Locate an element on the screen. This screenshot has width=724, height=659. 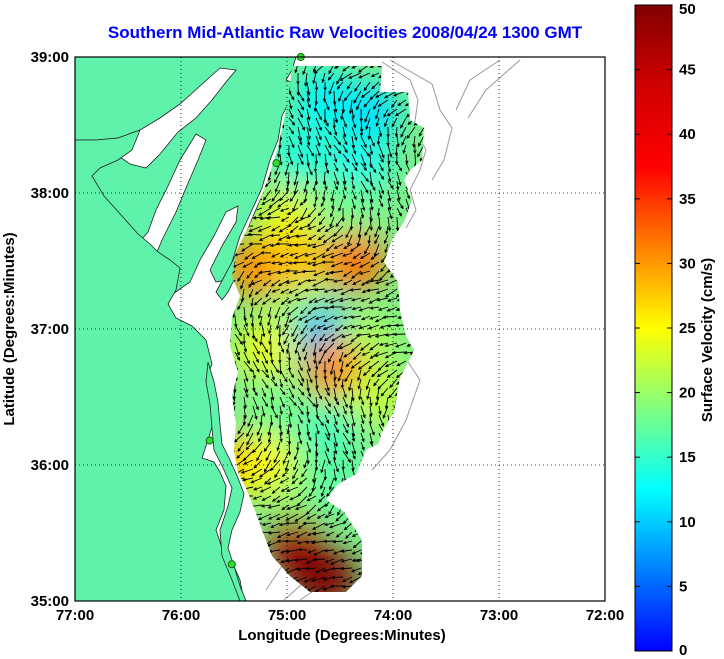
x-tick-label: 73:00 is located at coordinates (499, 615).